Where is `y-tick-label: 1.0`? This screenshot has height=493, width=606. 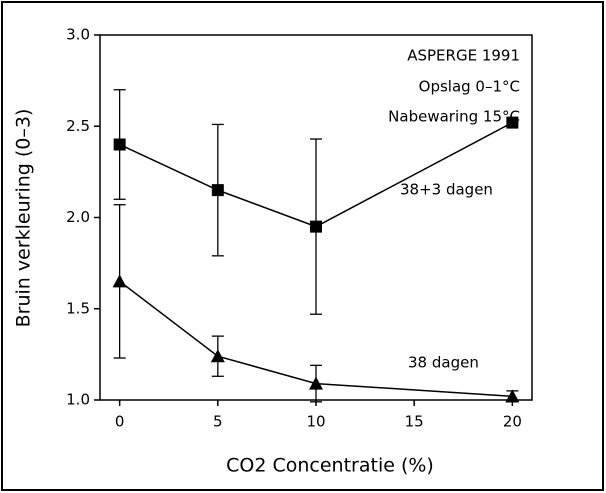
y-tick-label: 1.0 is located at coordinates (78, 400).